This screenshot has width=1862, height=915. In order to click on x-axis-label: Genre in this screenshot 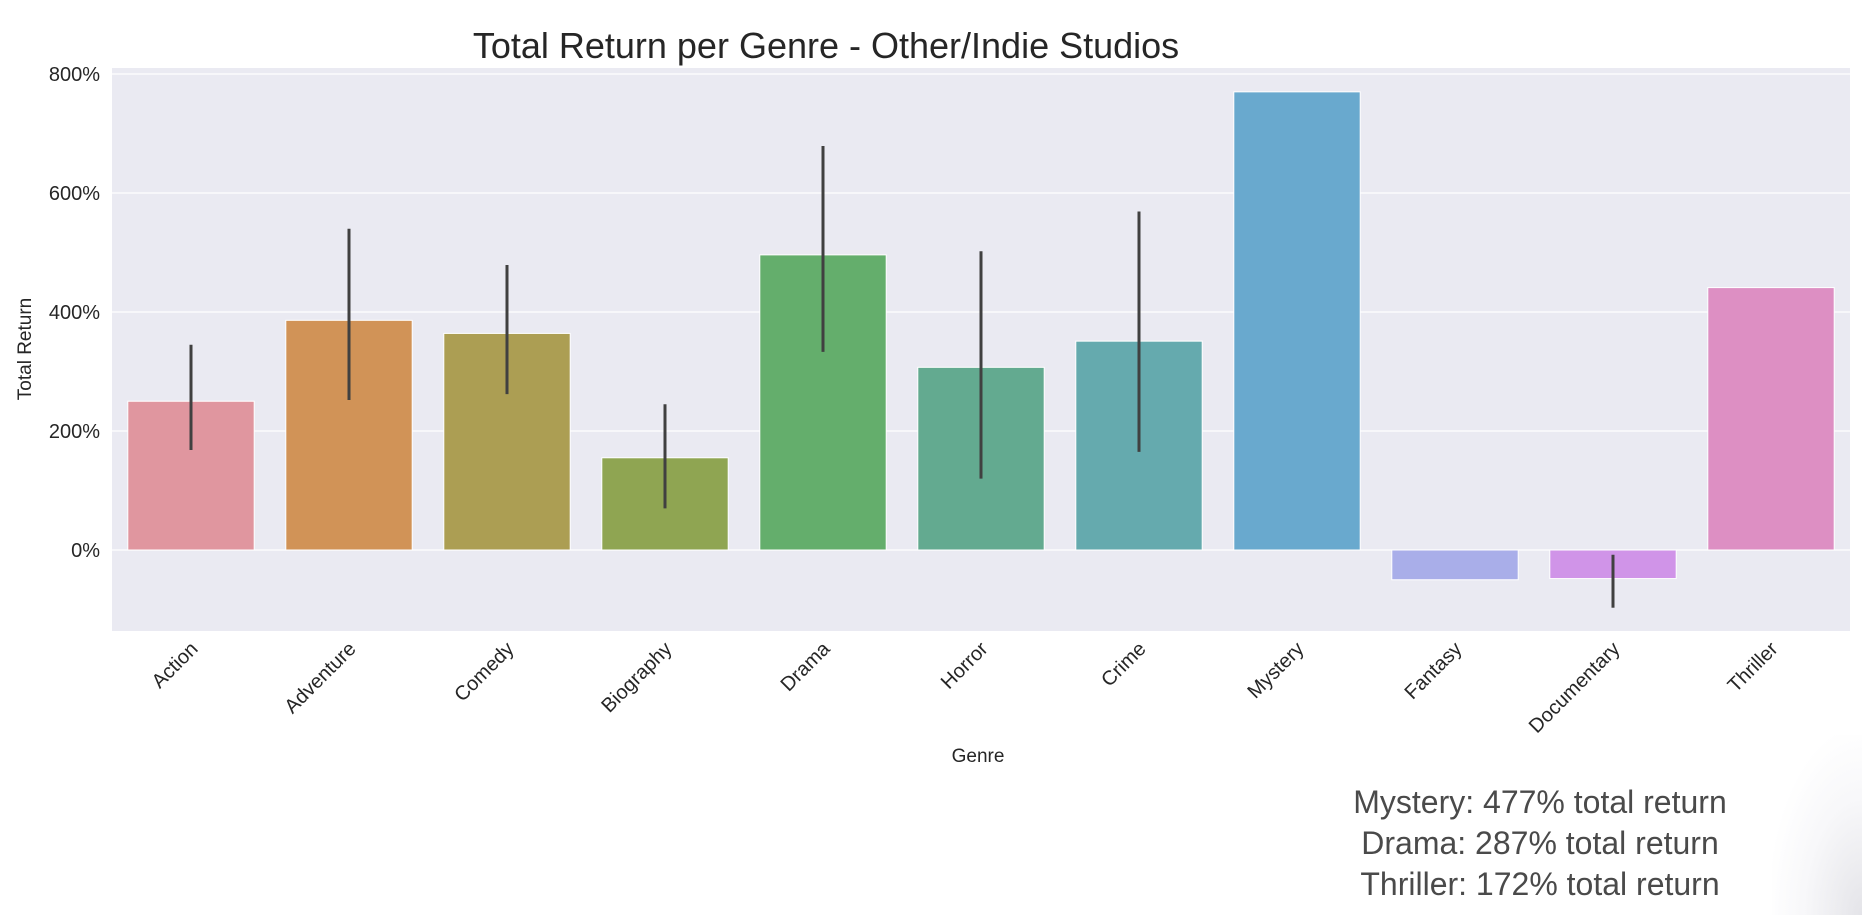, I will do `click(978, 756)`.